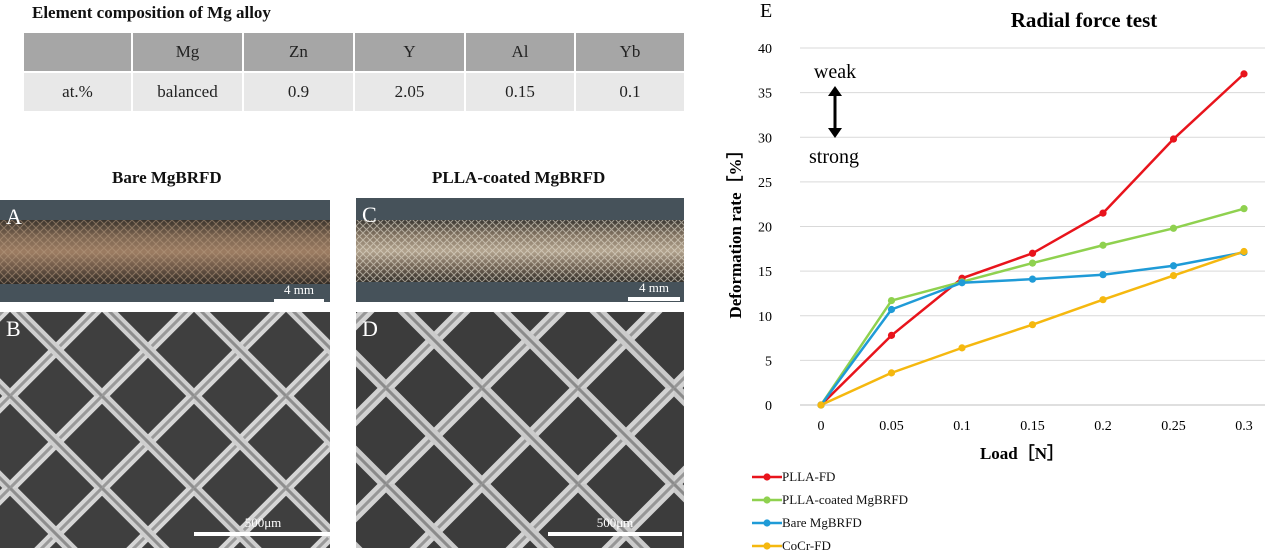 This screenshot has height=554, width=1280. What do you see at coordinates (298, 52) in the screenshot?
I see `table-header-cell: Zn` at bounding box center [298, 52].